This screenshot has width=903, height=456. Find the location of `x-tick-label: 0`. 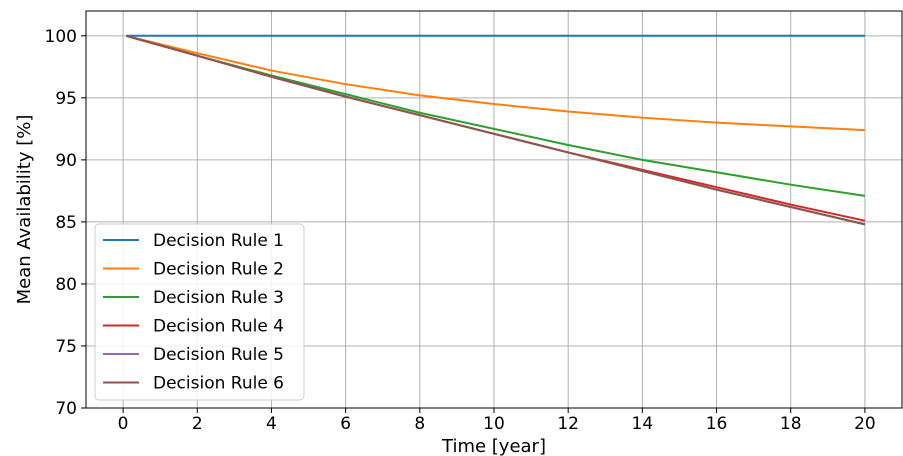

x-tick-label: 0 is located at coordinates (123, 424).